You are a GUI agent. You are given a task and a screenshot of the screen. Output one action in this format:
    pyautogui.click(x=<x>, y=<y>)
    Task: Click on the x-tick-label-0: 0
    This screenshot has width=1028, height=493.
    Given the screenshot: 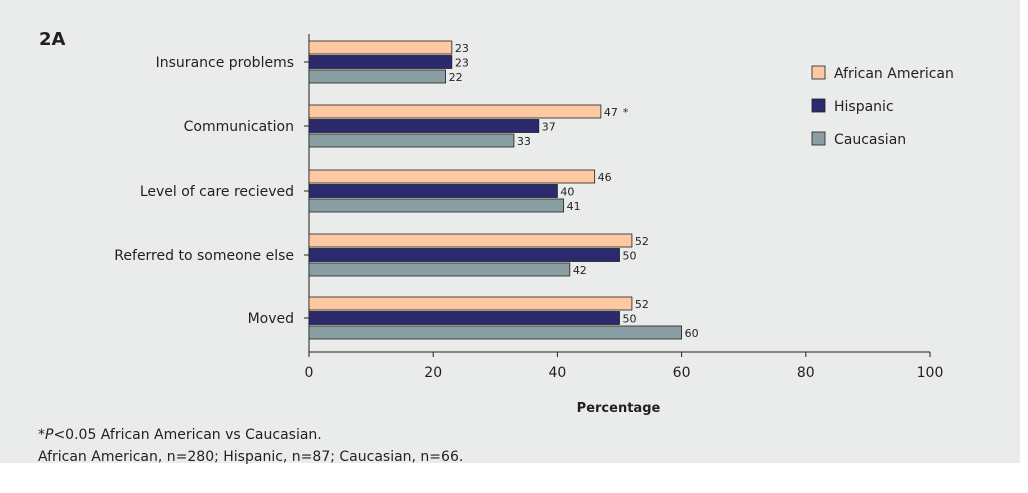 What is the action you would take?
    pyautogui.click(x=309, y=373)
    